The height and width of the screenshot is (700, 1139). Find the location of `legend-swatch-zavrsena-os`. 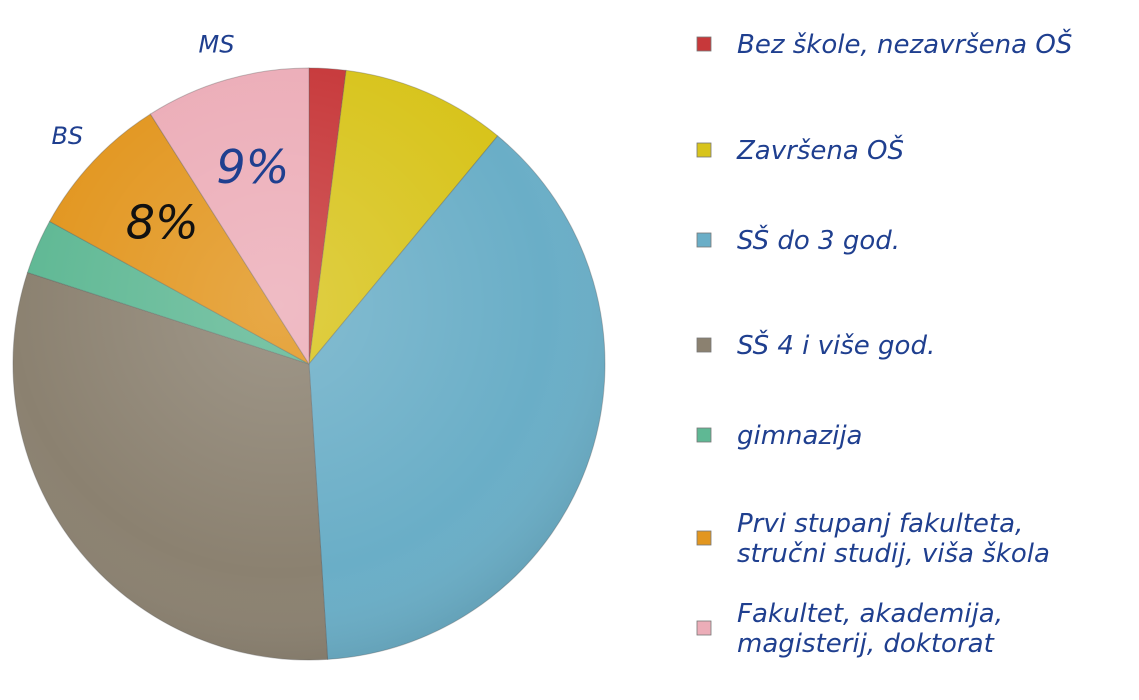

legend-swatch-zavrsena-os is located at coordinates (704, 150).